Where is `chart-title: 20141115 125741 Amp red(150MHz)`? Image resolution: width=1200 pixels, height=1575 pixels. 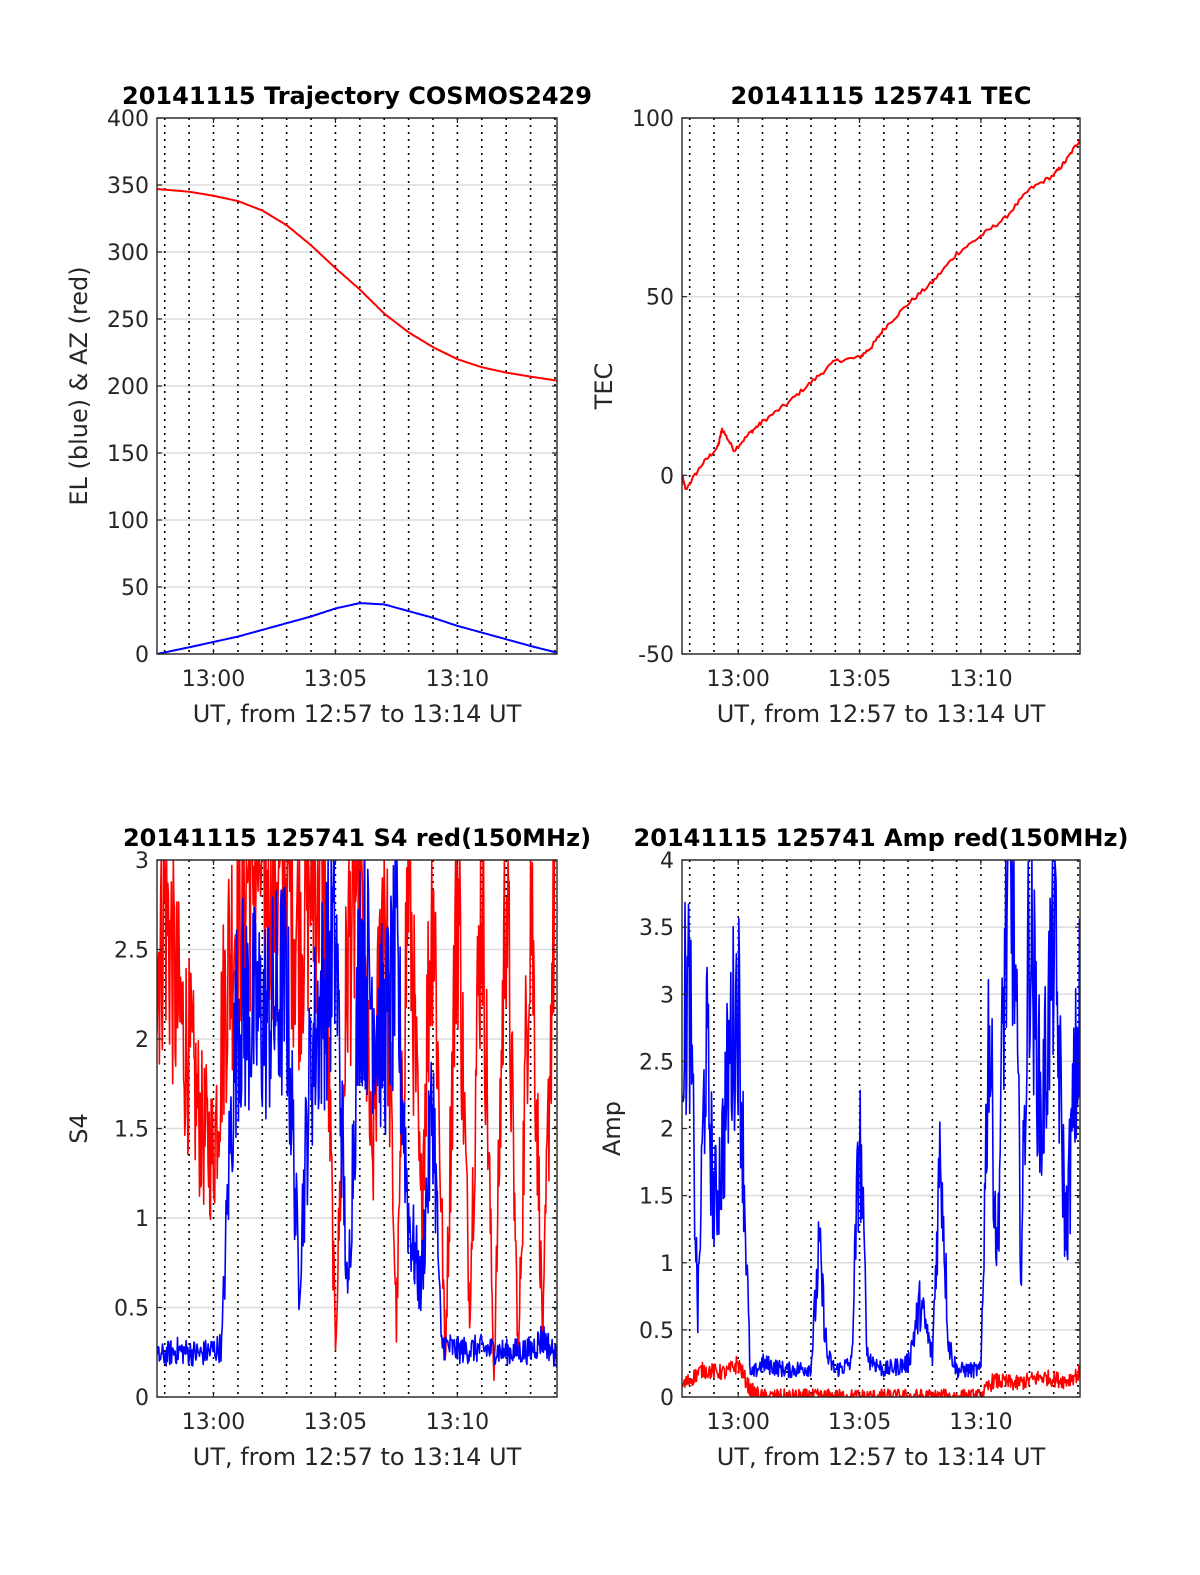
chart-title: 20141115 125741 Amp red(150MHz) is located at coordinates (881, 838).